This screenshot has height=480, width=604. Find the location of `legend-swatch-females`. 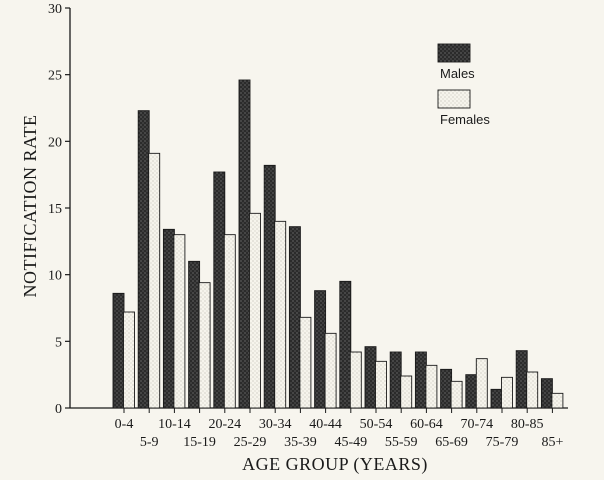

legend-swatch-females is located at coordinates (454, 99).